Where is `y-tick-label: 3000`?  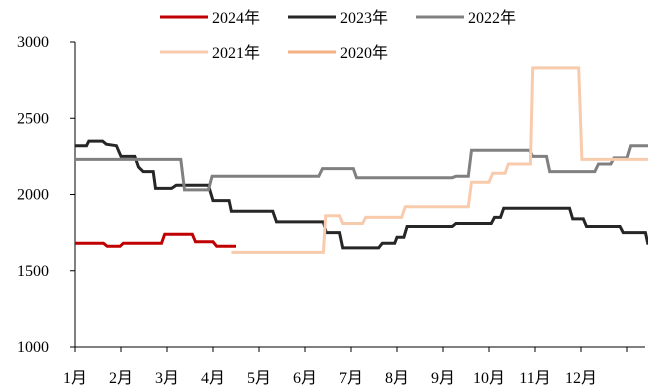
y-tick-label: 3000 is located at coordinates (33, 42).